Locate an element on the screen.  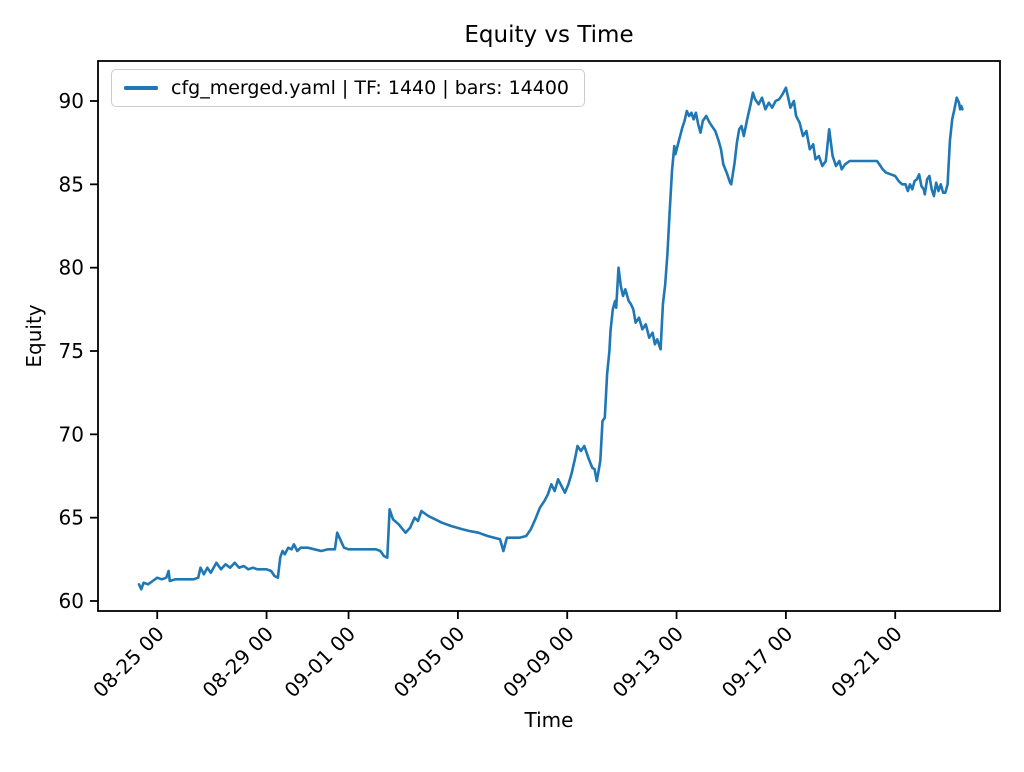
x-tick-label: 08-29 00 is located at coordinates (238, 662).